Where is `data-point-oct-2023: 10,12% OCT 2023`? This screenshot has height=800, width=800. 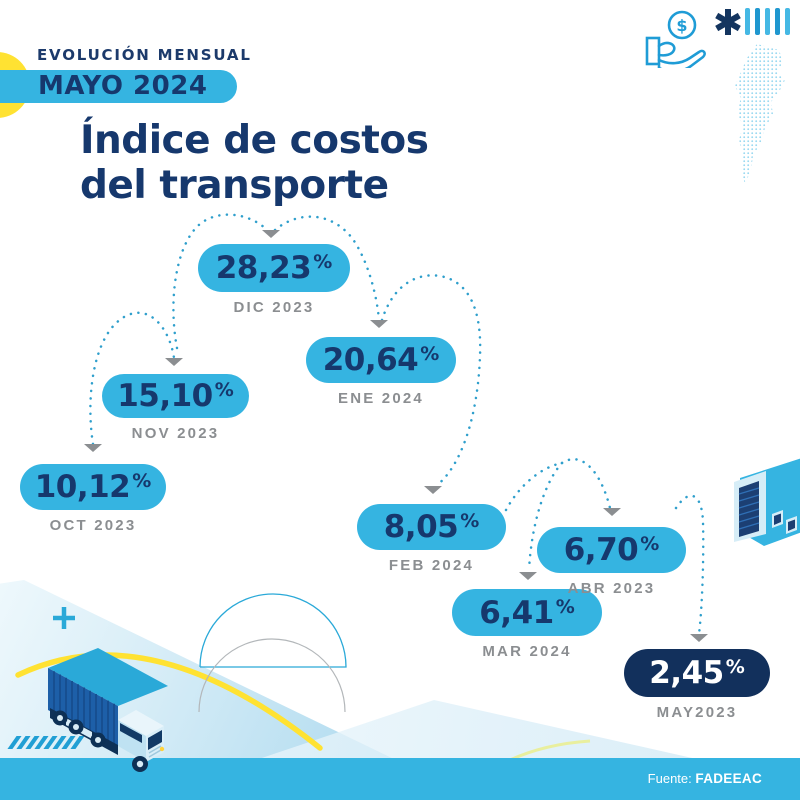
data-point-oct-2023: 10,12% OCT 2023 is located at coordinates (93, 499).